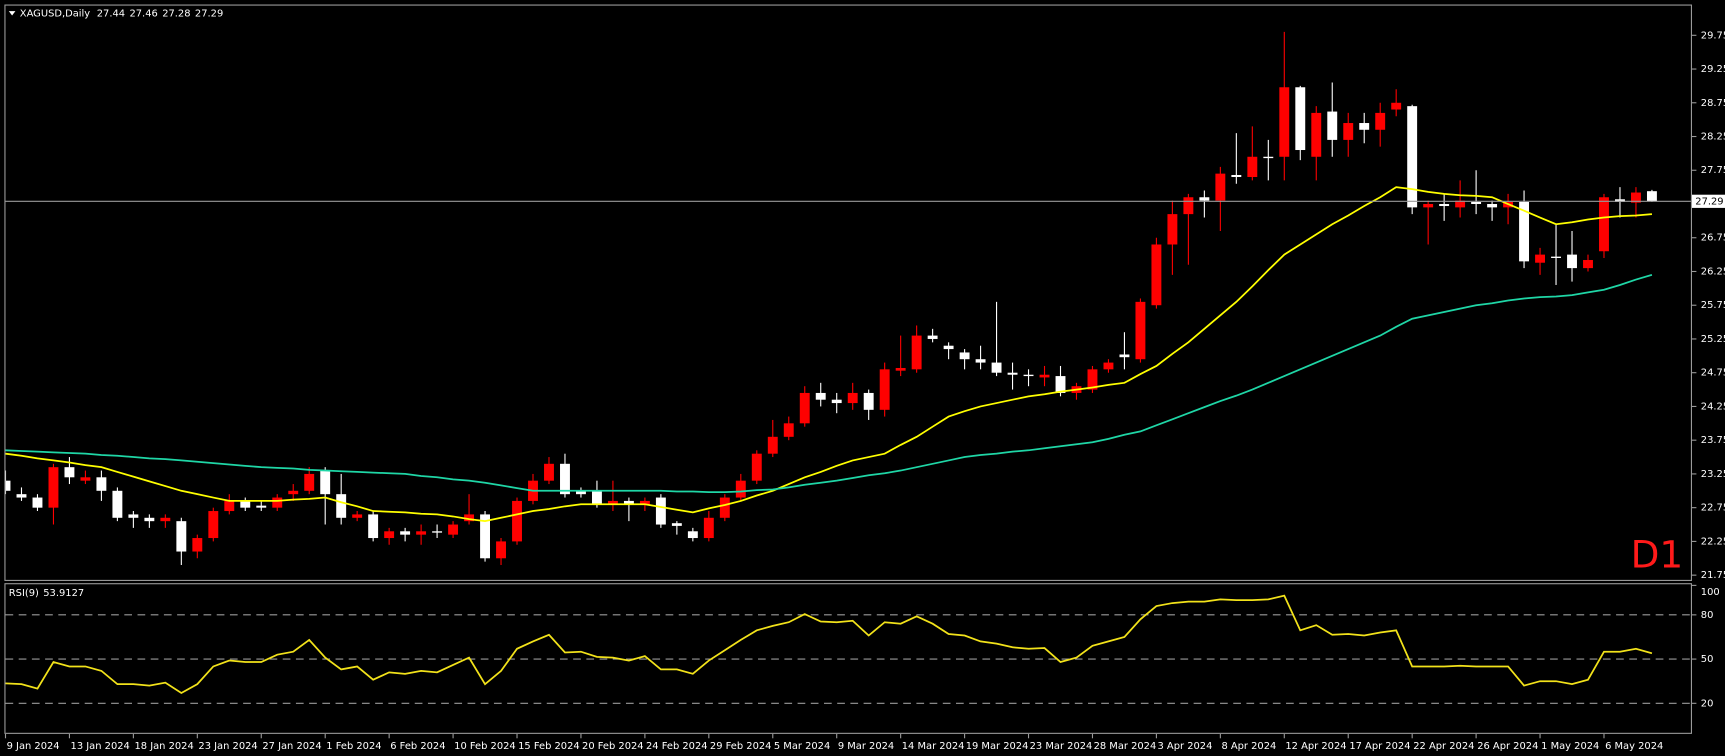 The height and width of the screenshot is (756, 1725). What do you see at coordinates (549, 746) in the screenshot?
I see `x-tick-label: 15 Feb 2024` at bounding box center [549, 746].